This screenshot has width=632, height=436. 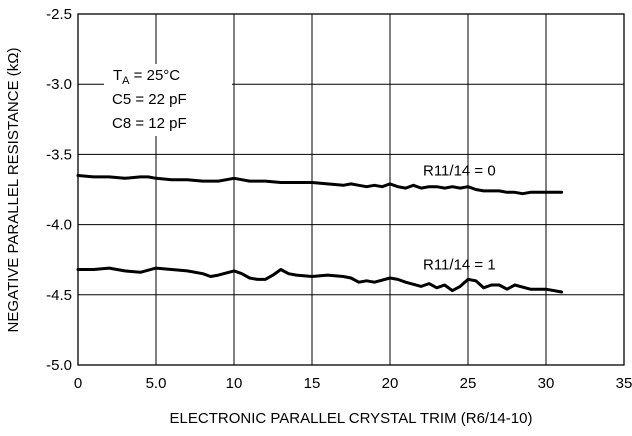 I want to click on y-tick-label: -4.5, so click(x=59, y=295).